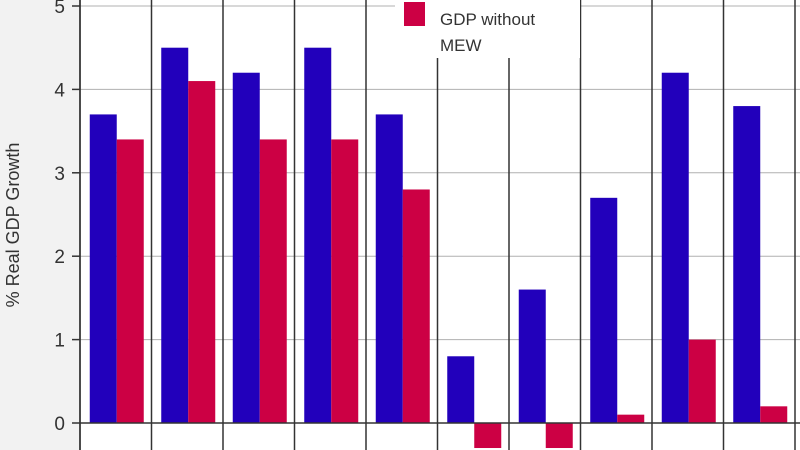  I want to click on y-axis: 0 1 2 3 4 5, so click(67, 225).